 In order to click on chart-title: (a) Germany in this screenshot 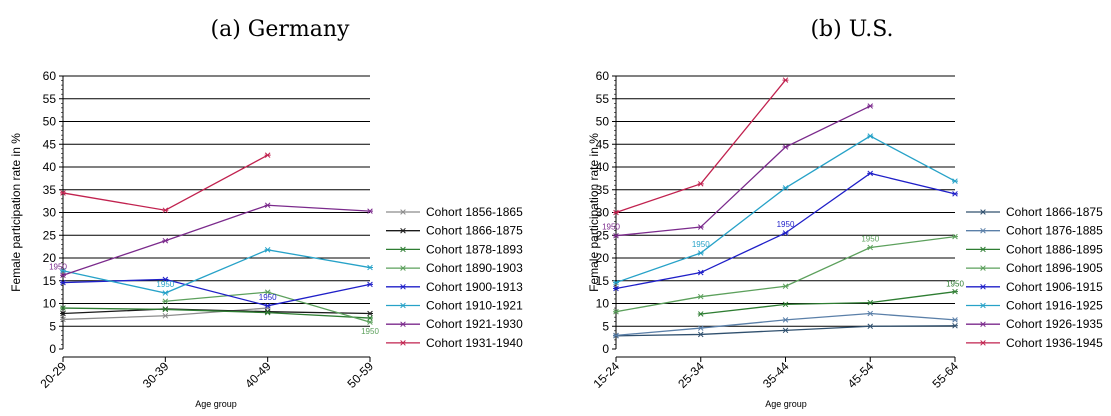, I will do `click(281, 29)`.